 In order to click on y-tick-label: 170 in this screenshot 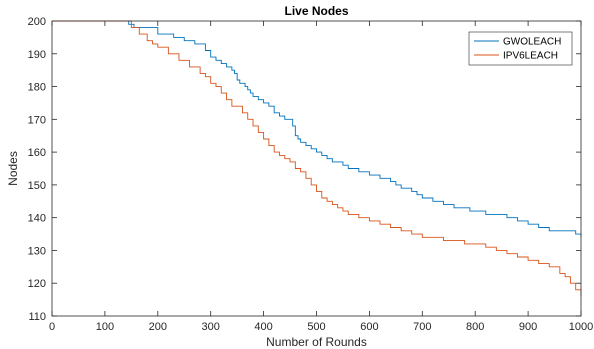, I will do `click(37, 120)`.